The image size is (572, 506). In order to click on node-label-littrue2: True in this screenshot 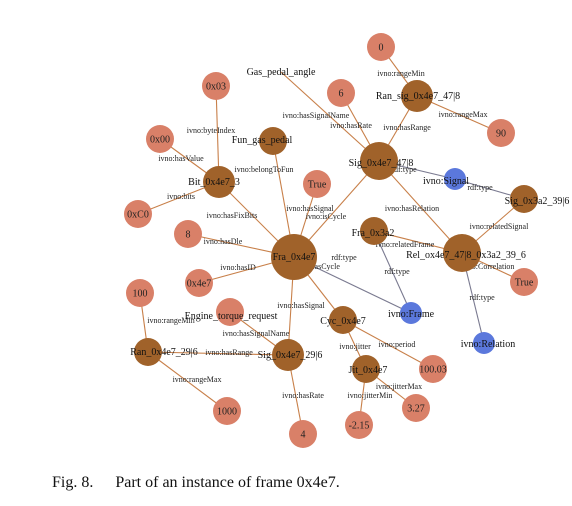, I will do `click(524, 283)`.